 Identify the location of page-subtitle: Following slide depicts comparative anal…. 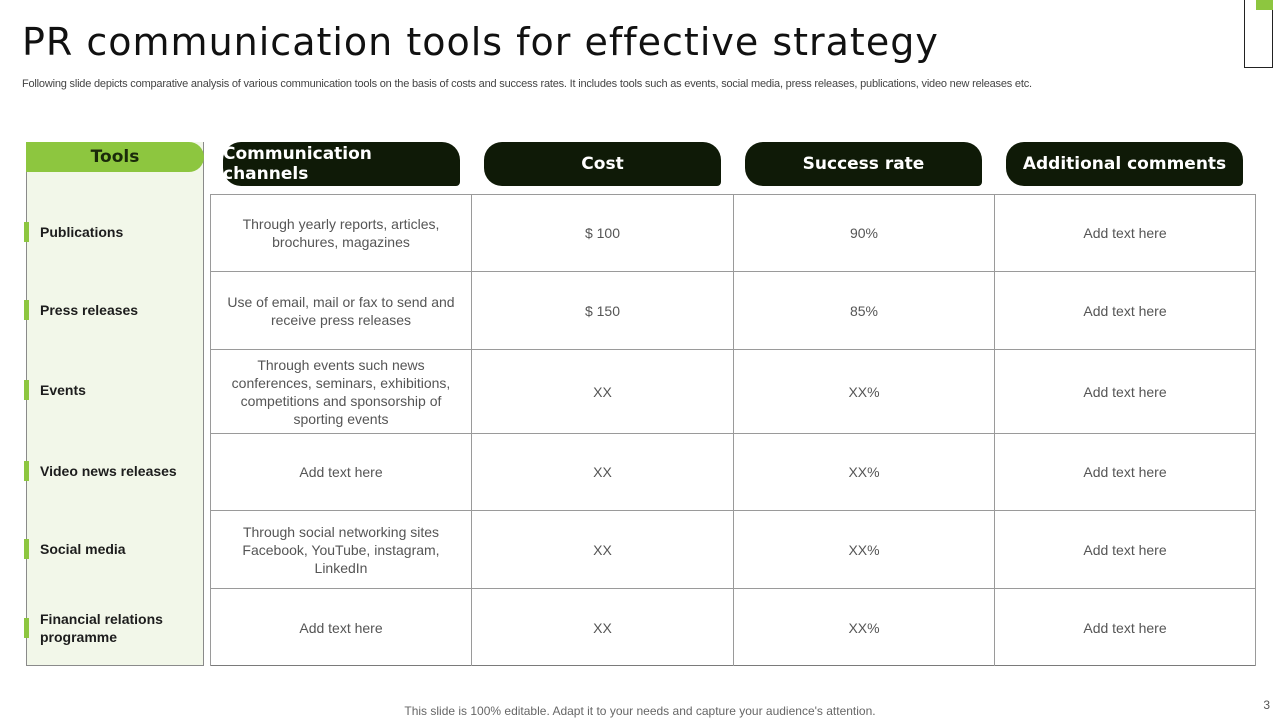
(527, 84).